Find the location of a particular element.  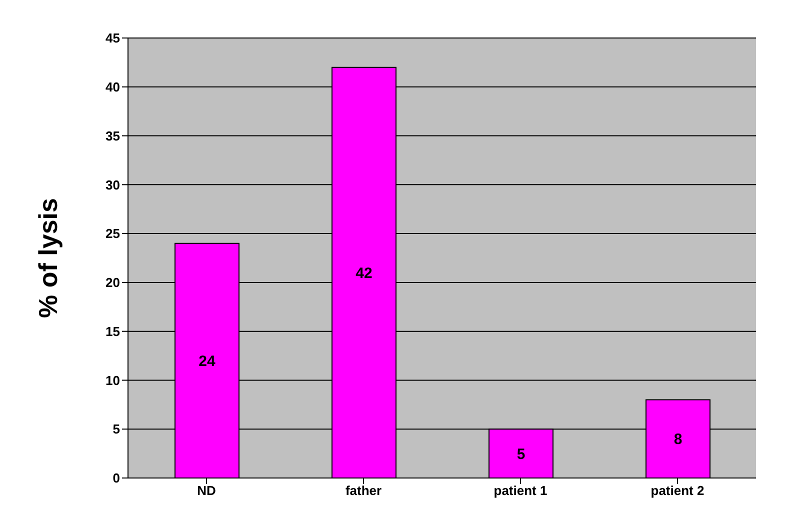

data-label: 8 is located at coordinates (678, 439).